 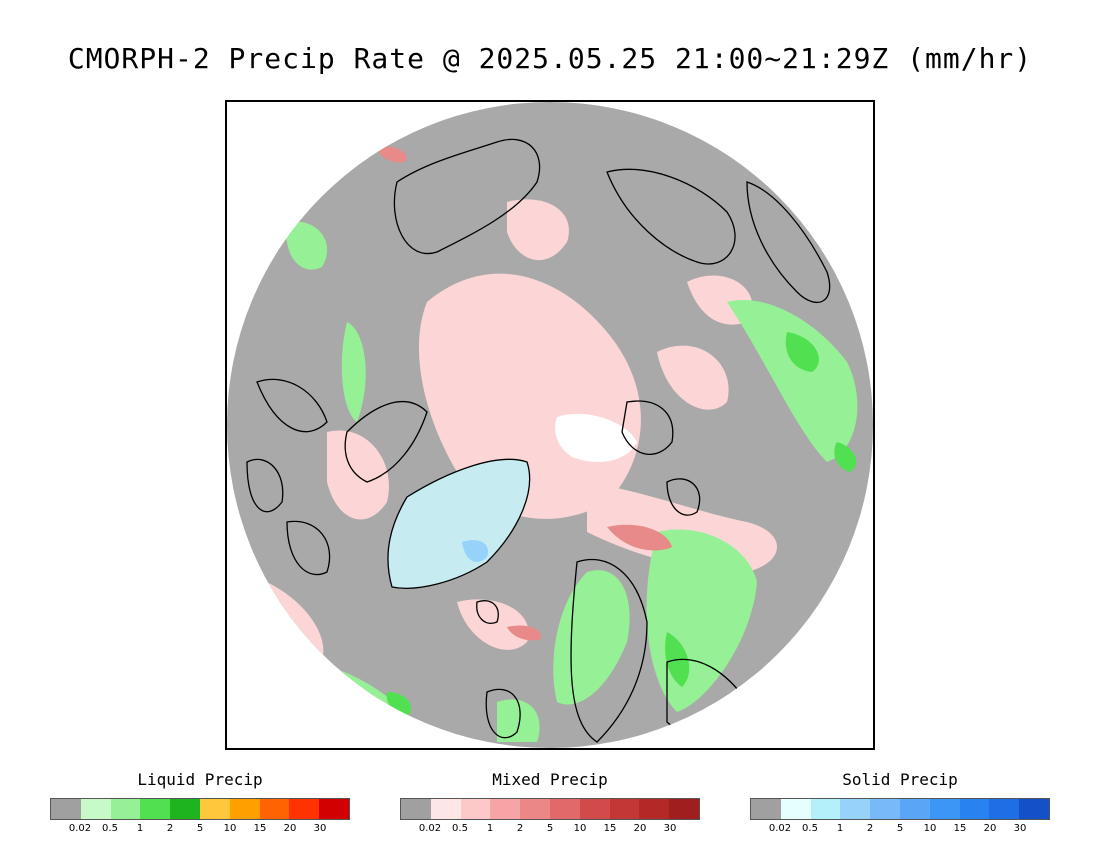 What do you see at coordinates (550, 779) in the screenshot?
I see `legend-title: Mixed Precip` at bounding box center [550, 779].